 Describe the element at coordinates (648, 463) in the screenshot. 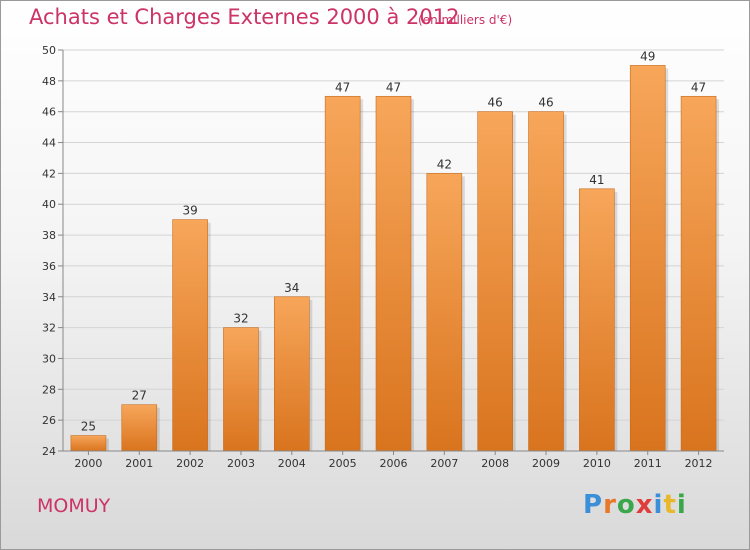

I see `x-tick-label: 2011` at that location.